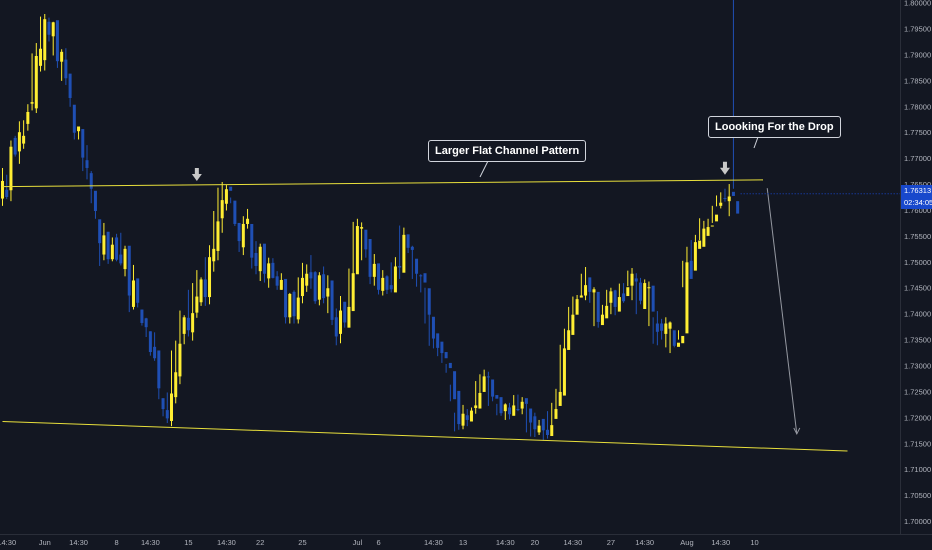  Describe the element at coordinates (918, 202) in the screenshot. I see `bar-countdown: 02:34:05` at that location.